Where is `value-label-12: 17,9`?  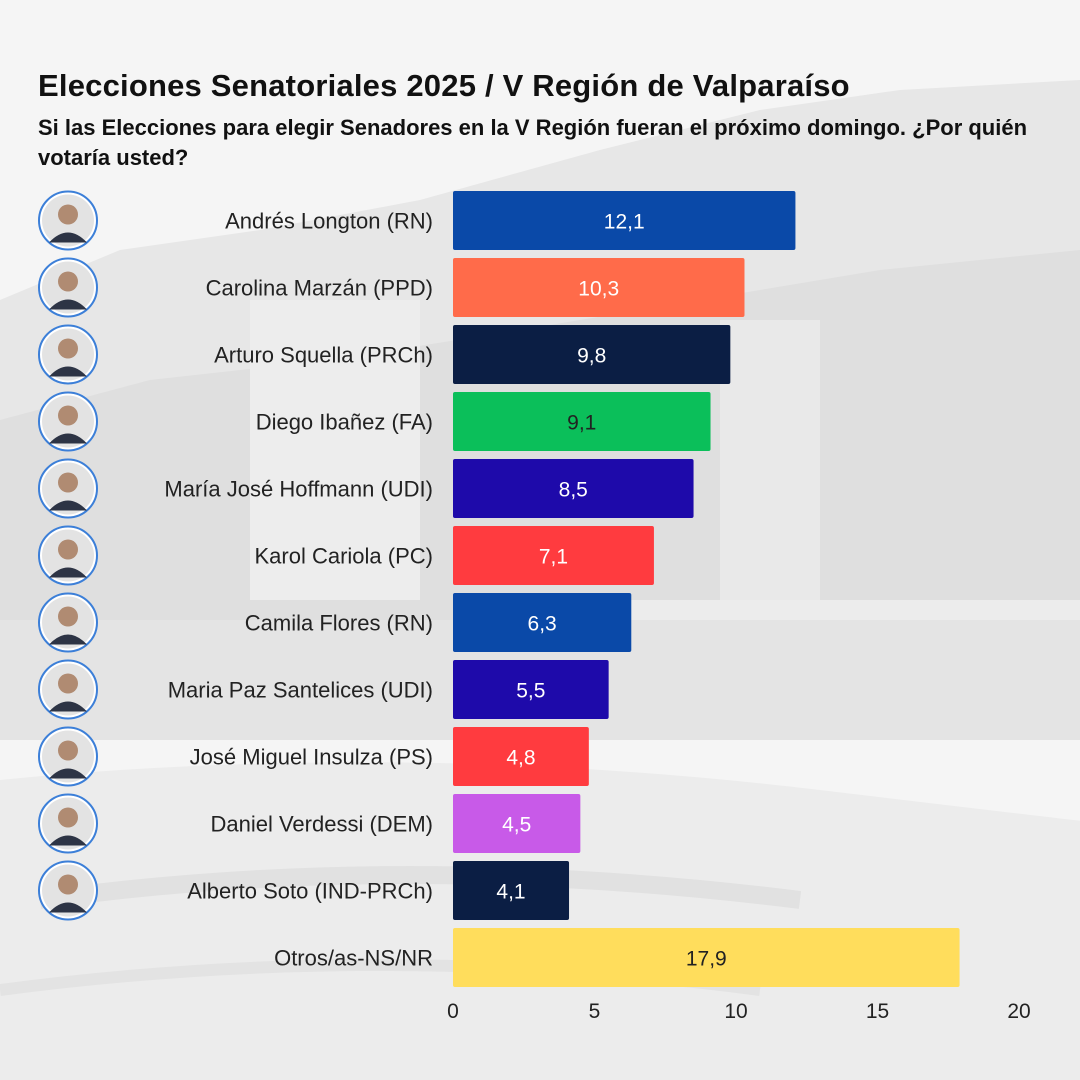 value-label-12: 17,9 is located at coordinates (706, 959).